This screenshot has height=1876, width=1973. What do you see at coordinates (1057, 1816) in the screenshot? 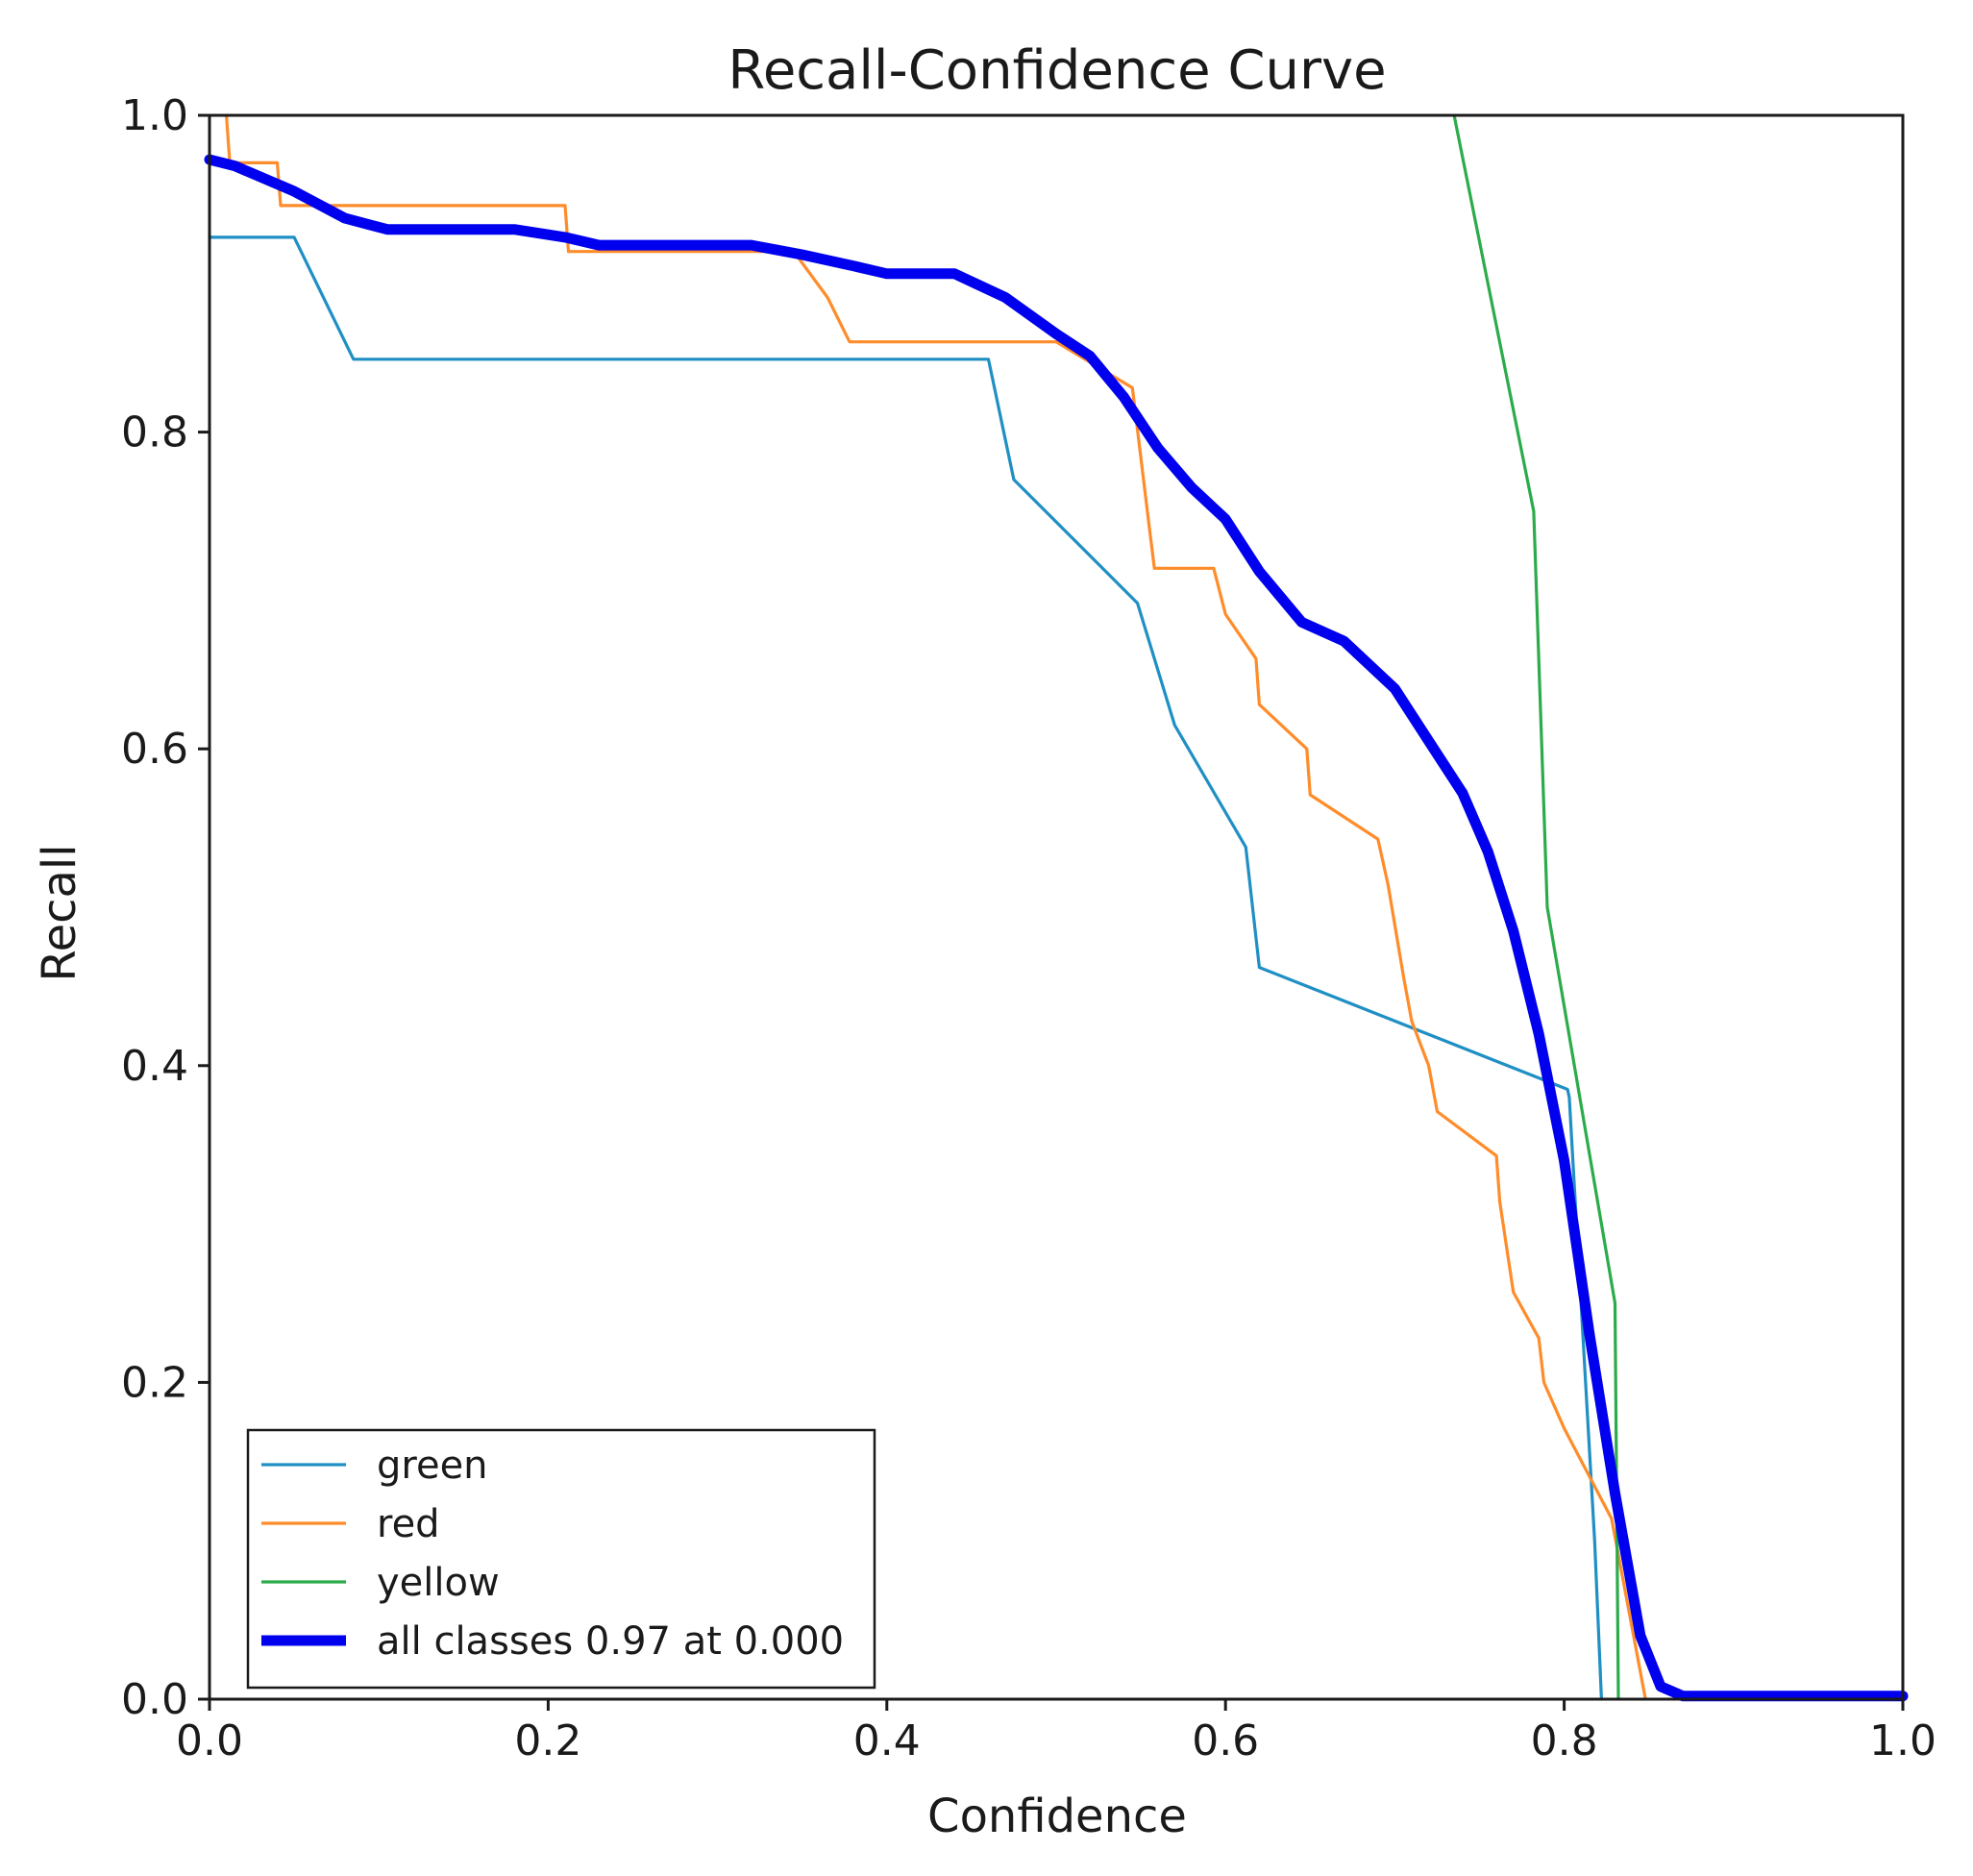
I see `x-axis-label: Confidence` at bounding box center [1057, 1816].